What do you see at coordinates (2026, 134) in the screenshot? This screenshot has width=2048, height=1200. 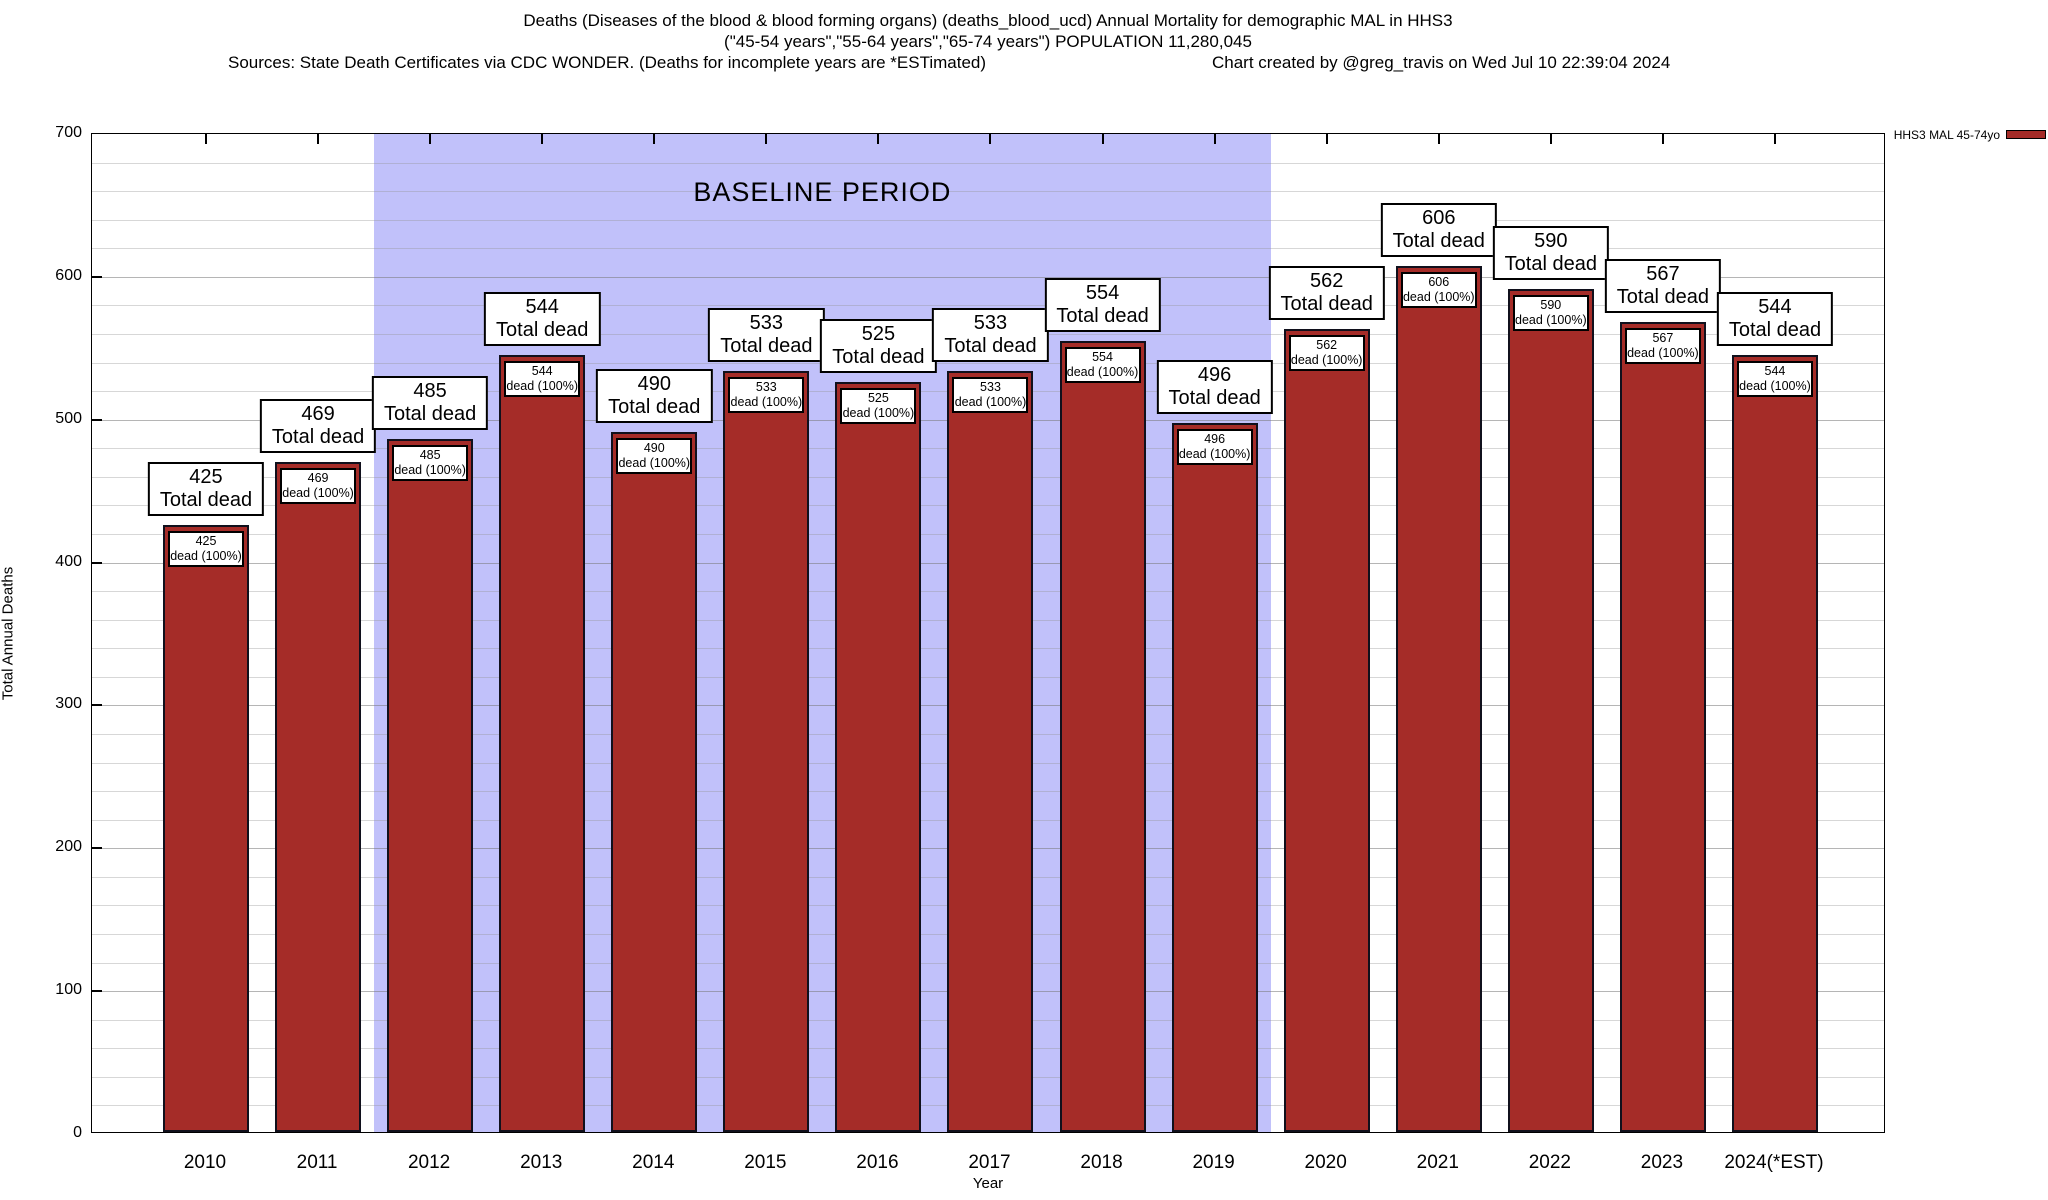 I see `legend-color-swatch-icon` at bounding box center [2026, 134].